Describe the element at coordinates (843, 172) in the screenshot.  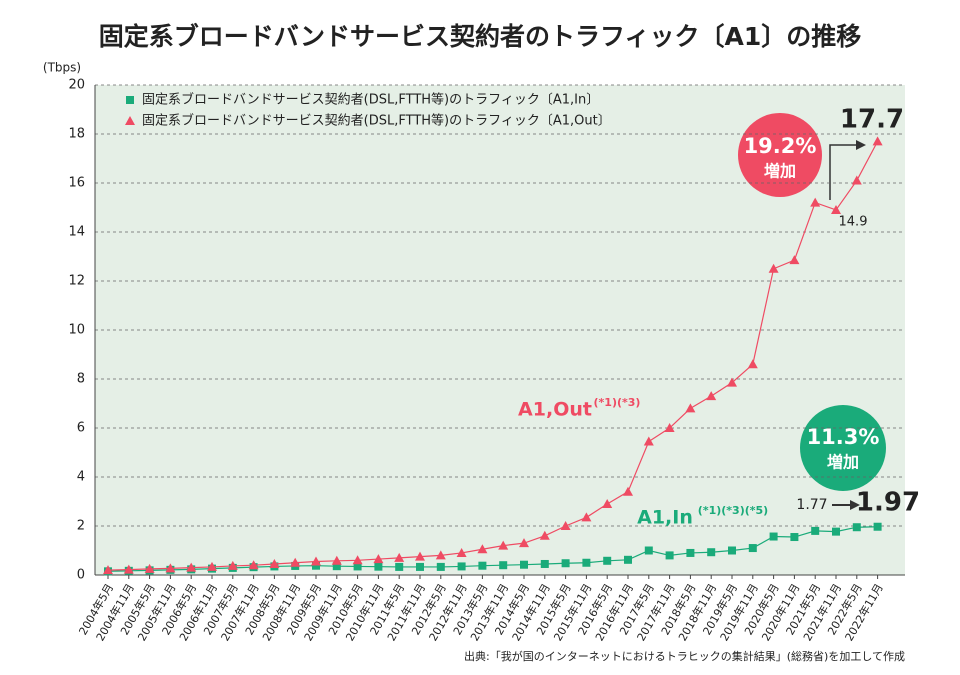
I see `arrow` at that location.